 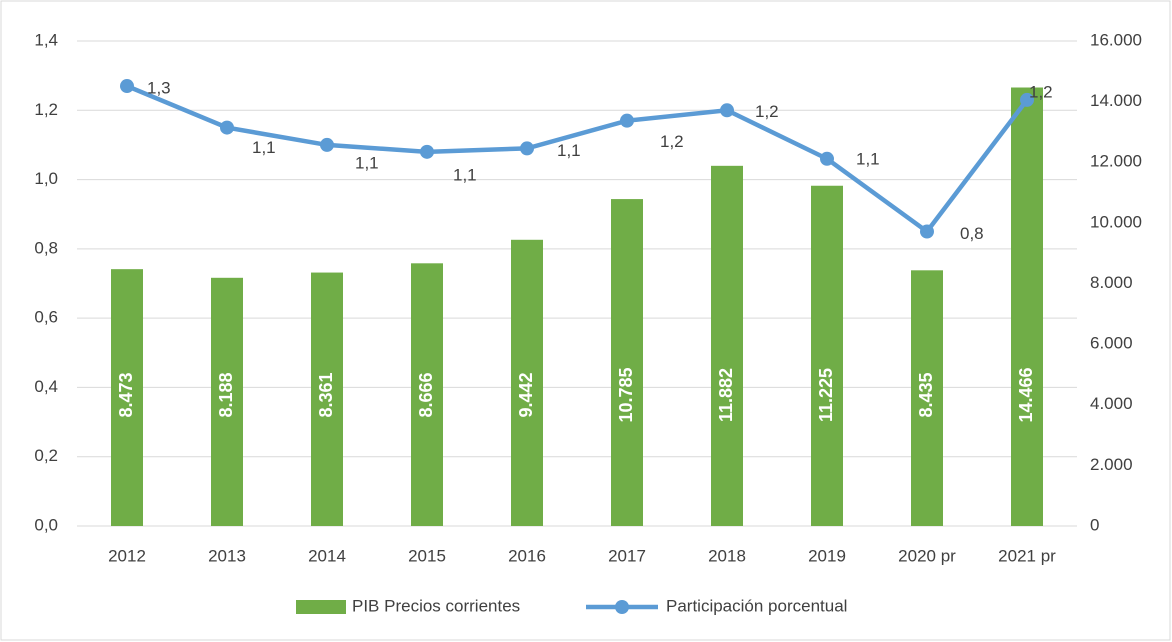 I want to click on y2-tick-label: 6.000, so click(x=1111, y=343).